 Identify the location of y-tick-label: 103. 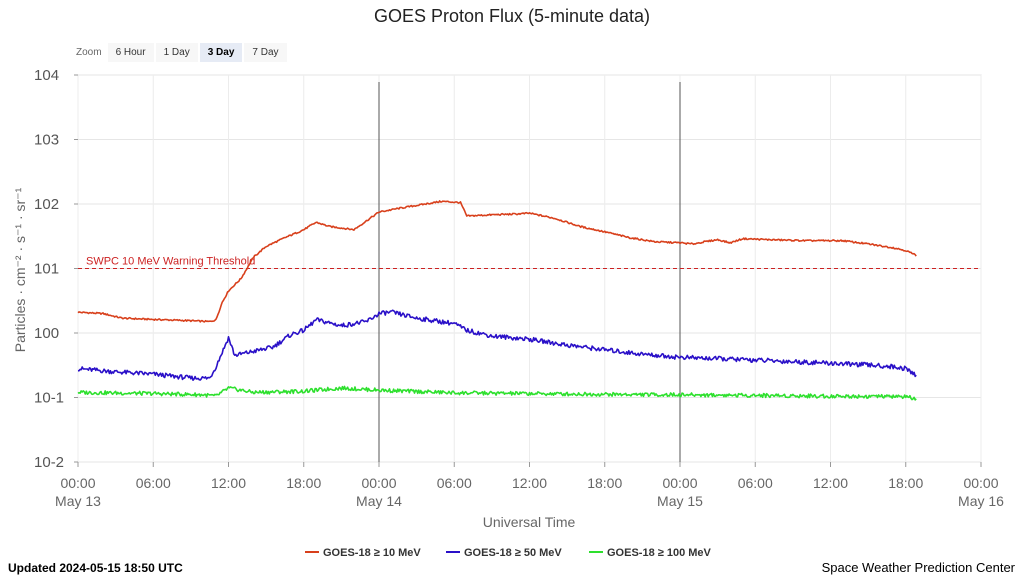
(46, 140).